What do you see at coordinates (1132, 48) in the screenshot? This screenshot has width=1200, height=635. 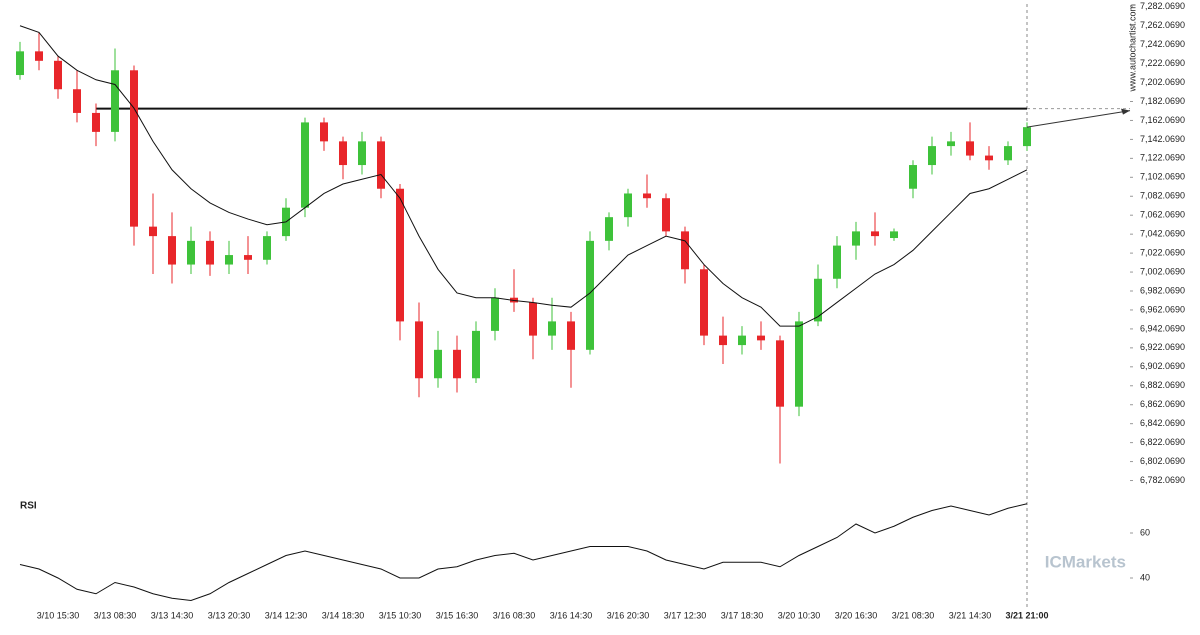 I see `source-text: www.autochartist.com` at bounding box center [1132, 48].